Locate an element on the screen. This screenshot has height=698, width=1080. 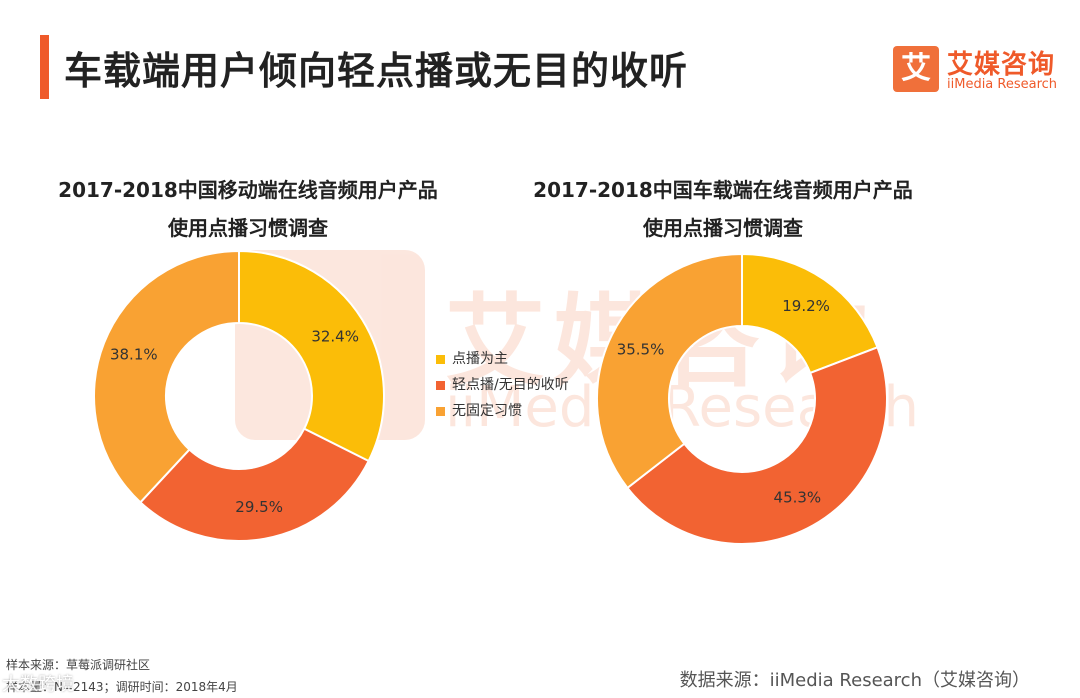
page-title: 车载端用户倾向轻点播或无目的收听 is located at coordinates (376, 71).